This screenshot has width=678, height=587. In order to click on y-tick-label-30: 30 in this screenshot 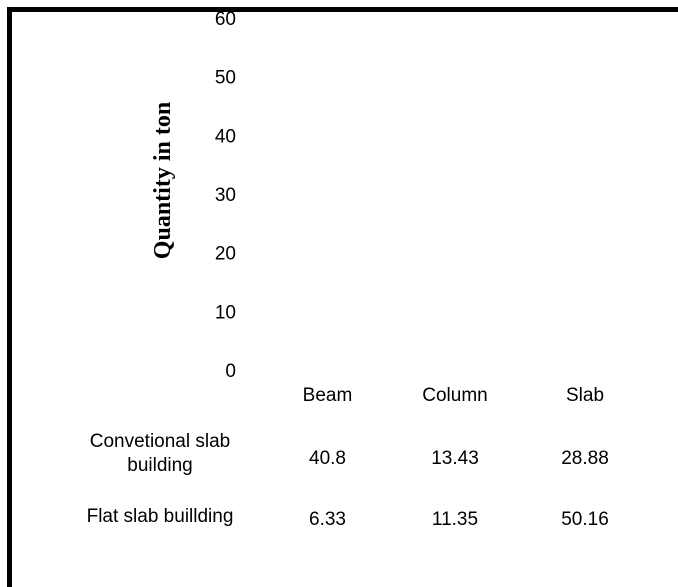, I will do `click(225, 195)`.